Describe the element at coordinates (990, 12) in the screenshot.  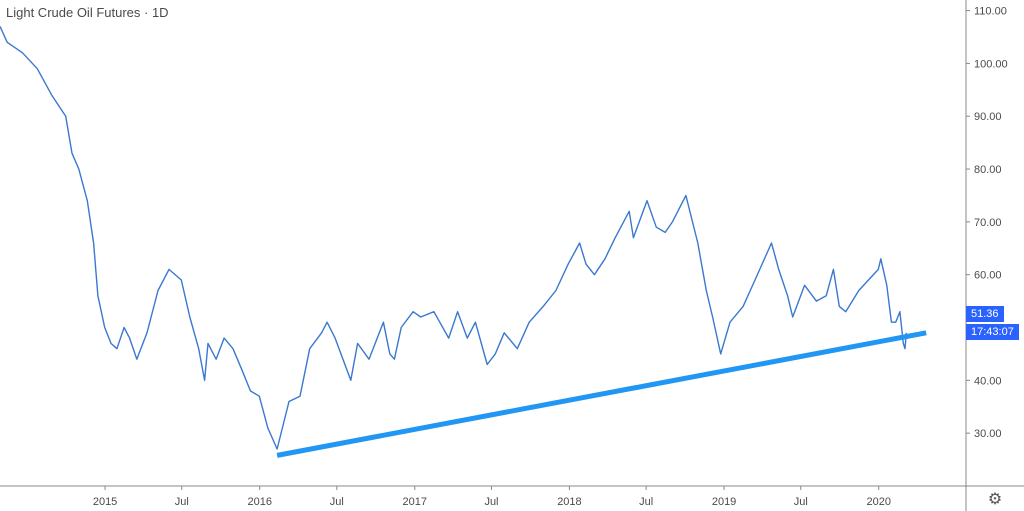
I see `y-tick-label: 110.00` at that location.